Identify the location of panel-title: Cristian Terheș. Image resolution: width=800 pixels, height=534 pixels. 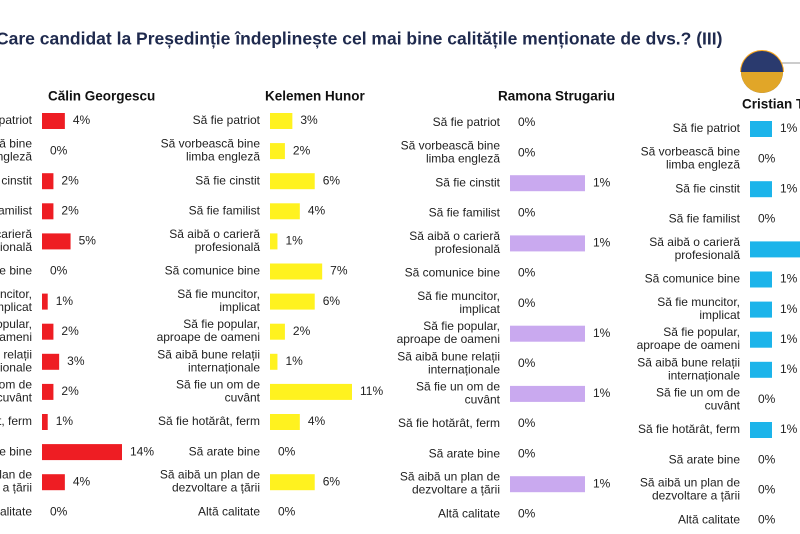
(771, 104).